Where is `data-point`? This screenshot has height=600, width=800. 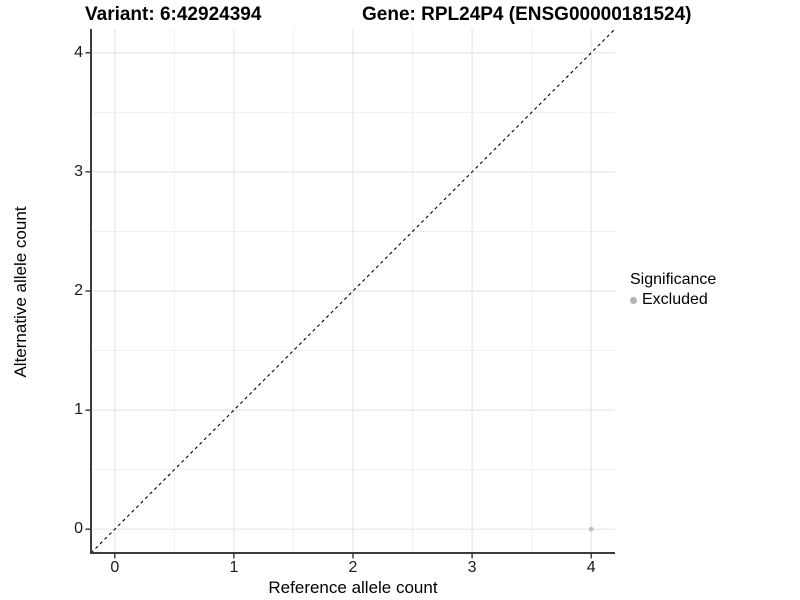 data-point is located at coordinates (591, 529).